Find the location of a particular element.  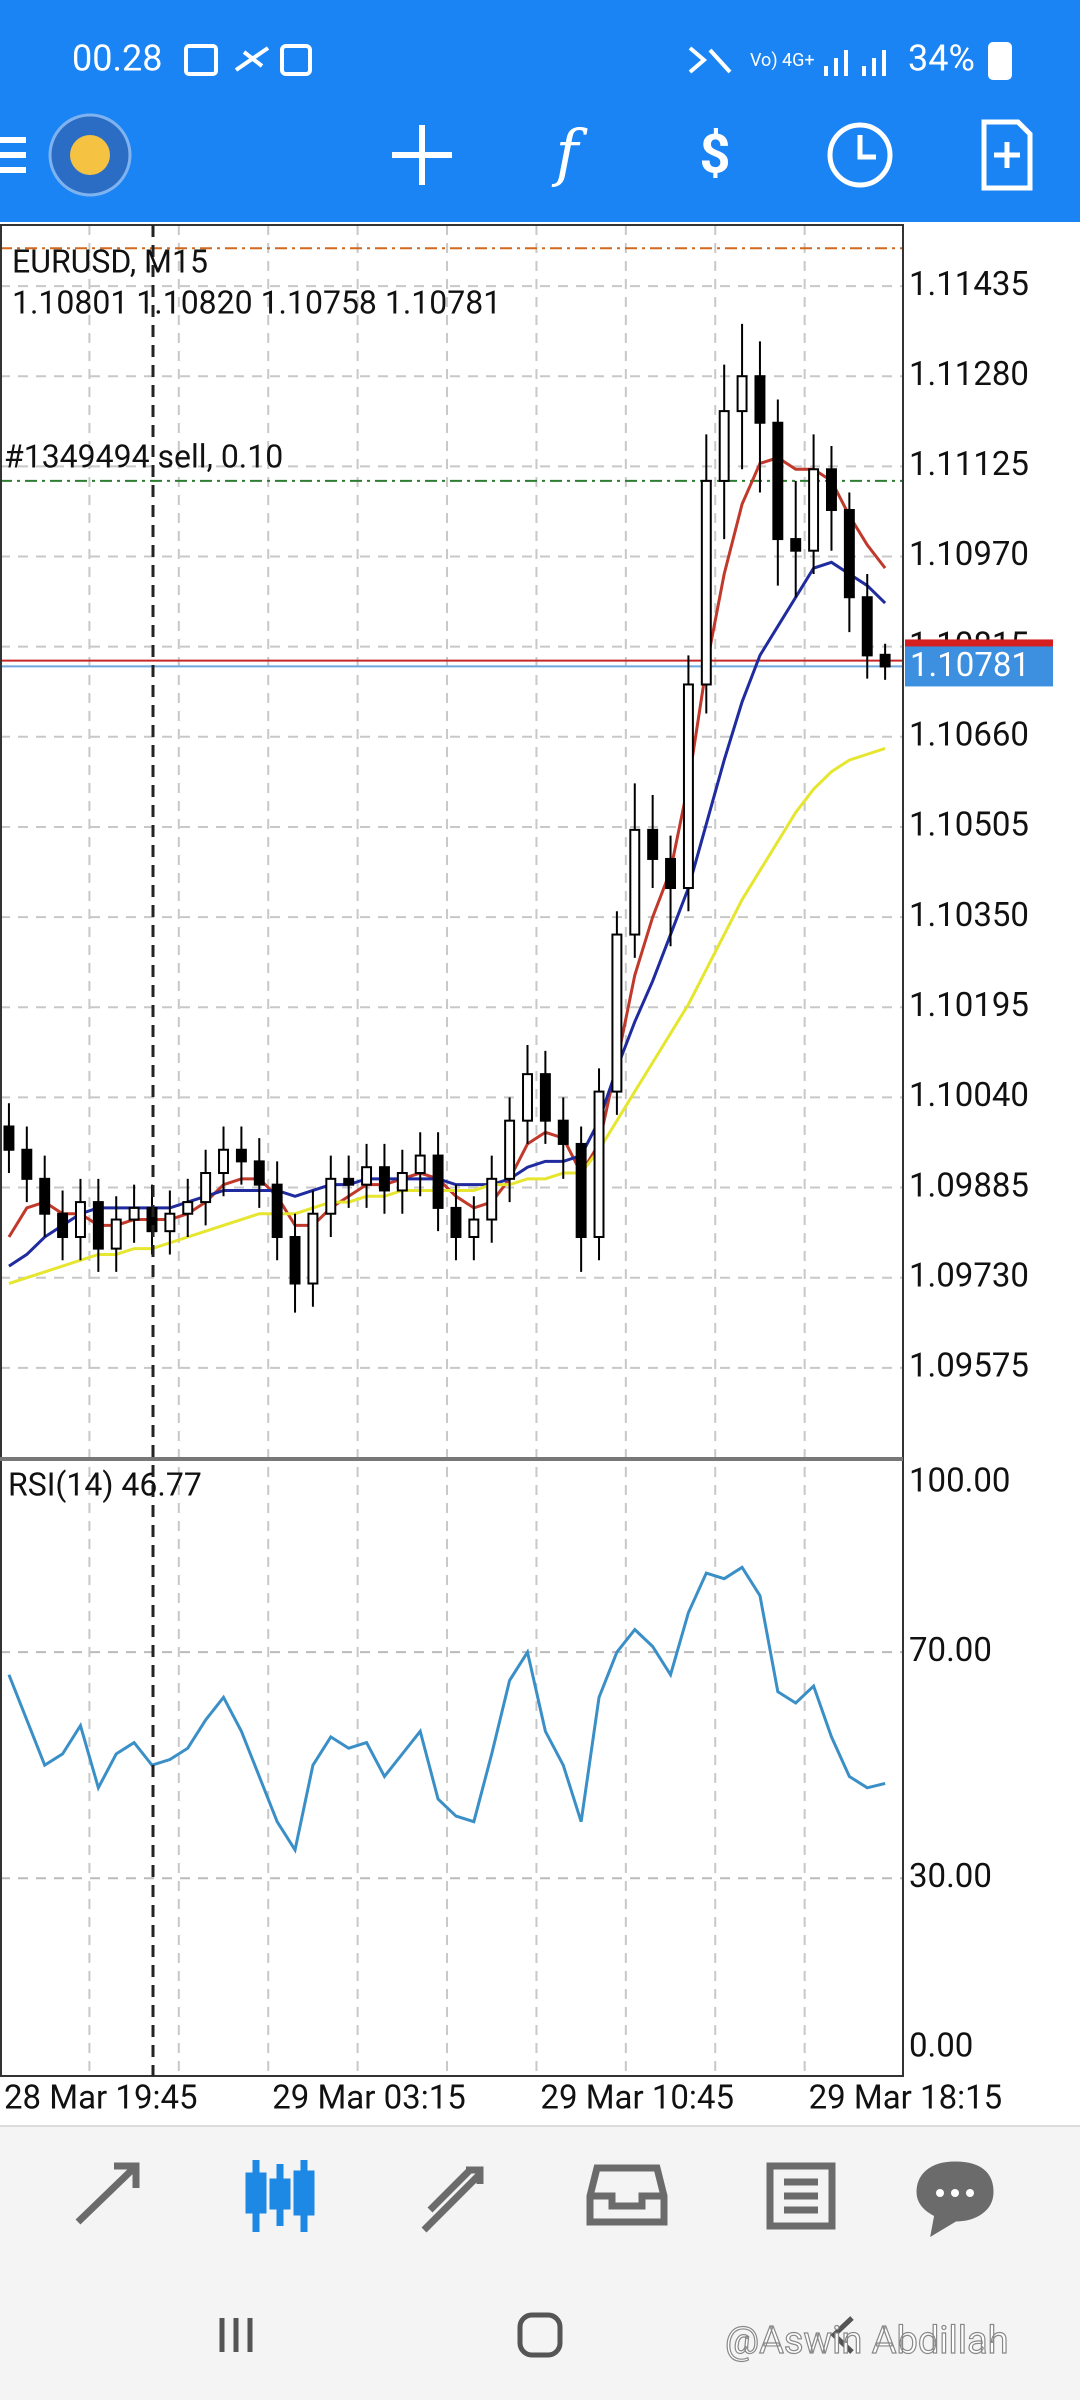

y-tick-label: 1.10195 is located at coordinates (969, 1005).